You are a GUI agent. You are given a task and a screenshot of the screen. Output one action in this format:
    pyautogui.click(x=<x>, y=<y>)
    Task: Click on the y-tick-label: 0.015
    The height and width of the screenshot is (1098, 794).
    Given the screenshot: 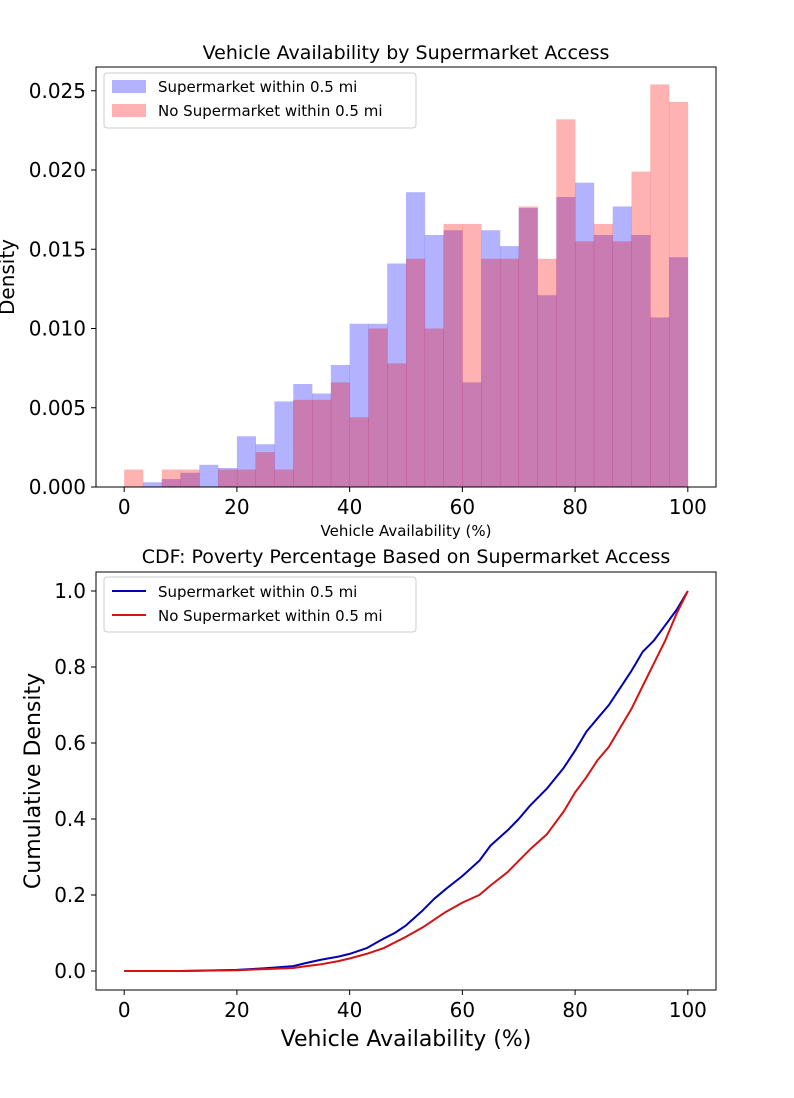 What is the action you would take?
    pyautogui.click(x=57, y=249)
    